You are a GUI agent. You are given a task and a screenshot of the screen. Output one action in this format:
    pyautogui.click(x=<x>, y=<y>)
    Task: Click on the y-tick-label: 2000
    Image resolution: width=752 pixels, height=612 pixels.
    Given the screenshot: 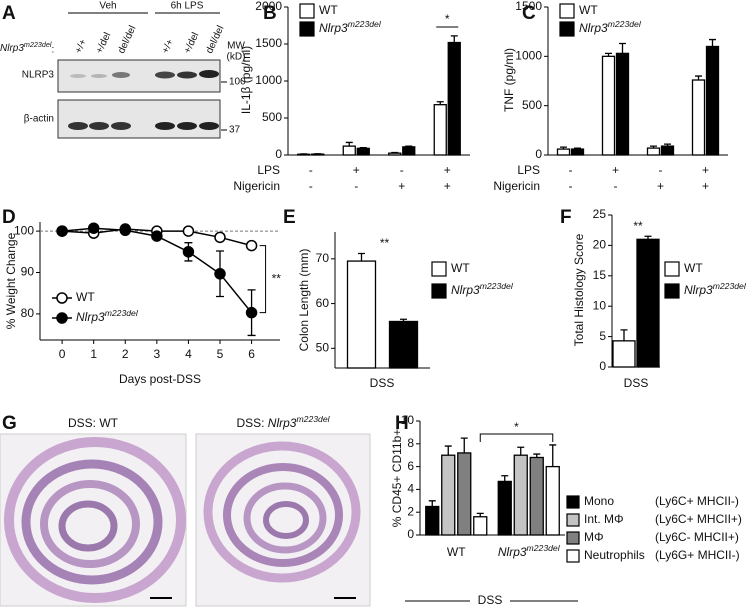 What is the action you would take?
    pyautogui.click(x=268, y=6)
    